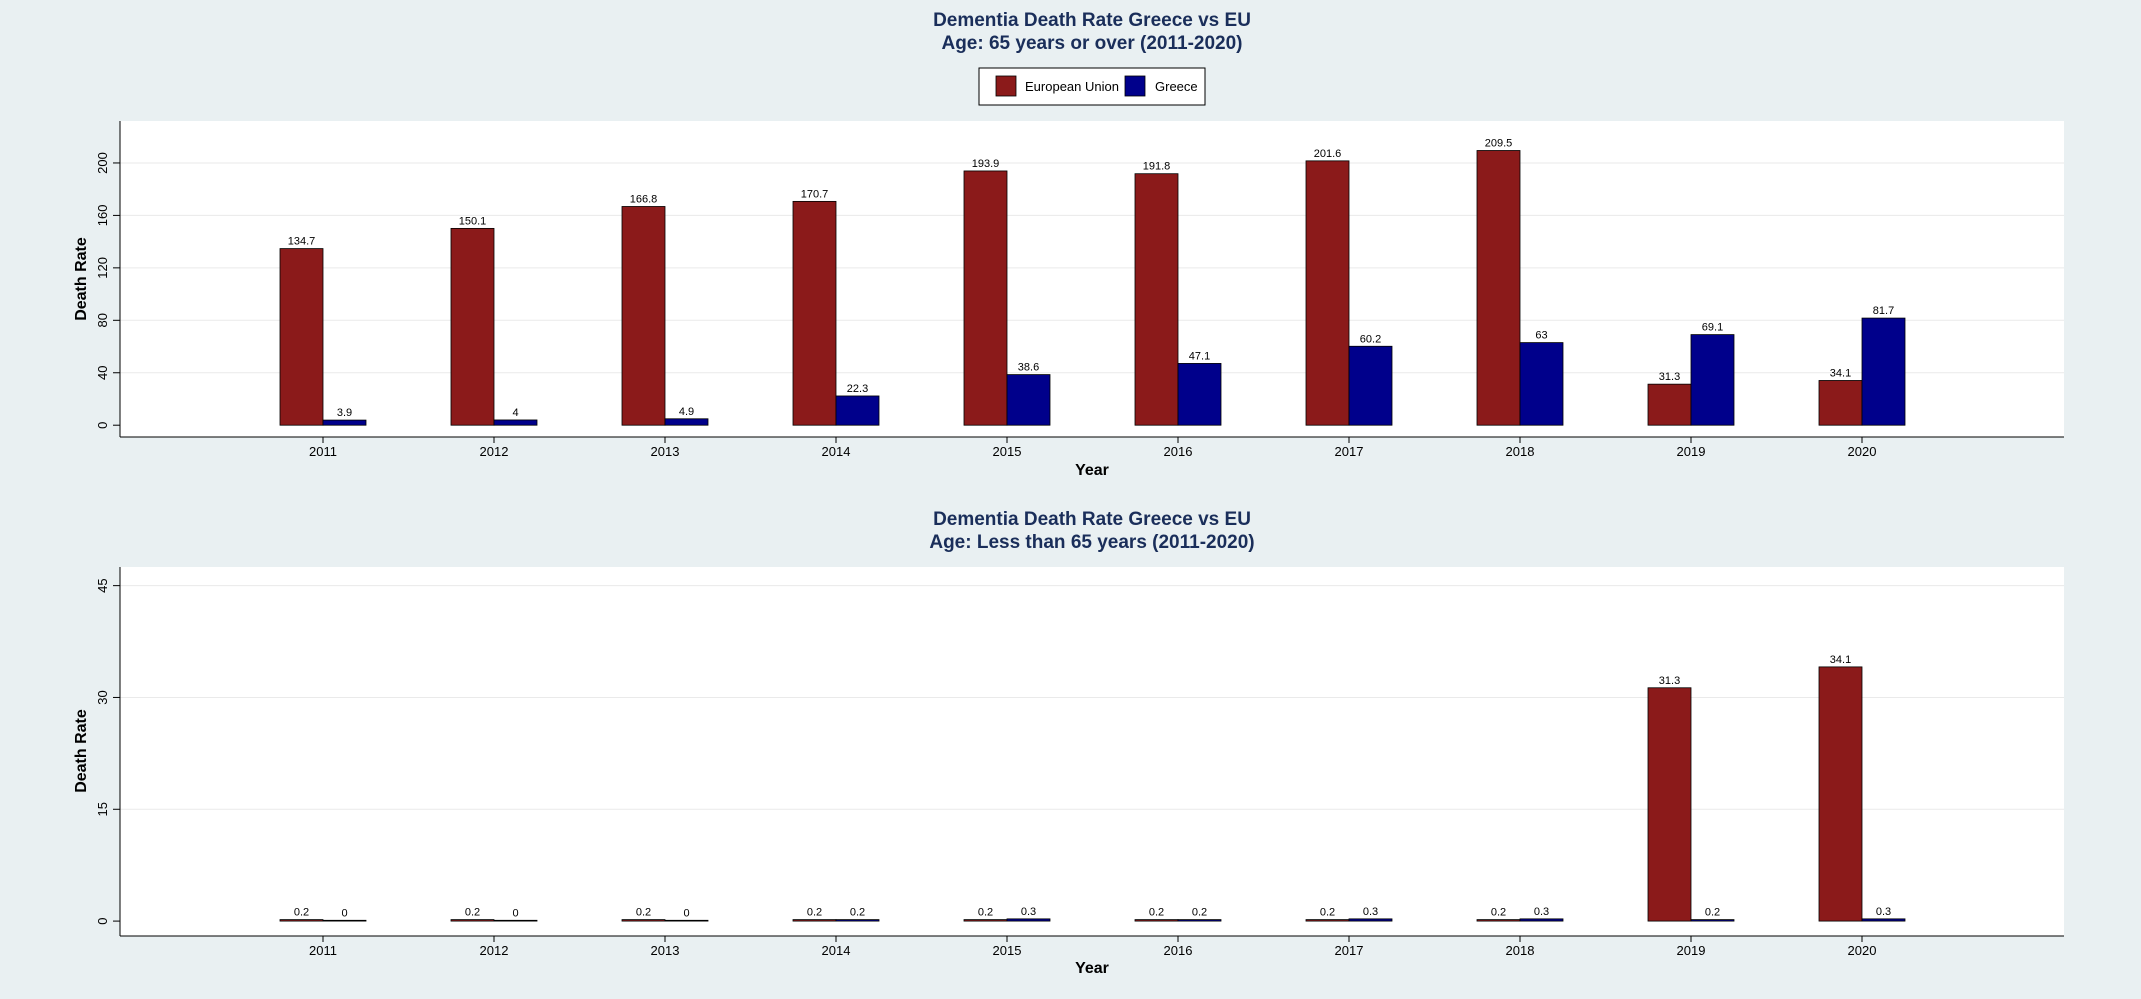 This screenshot has height=999, width=2141. What do you see at coordinates (102, 268) in the screenshot?
I see `y-tick-label: 120` at bounding box center [102, 268].